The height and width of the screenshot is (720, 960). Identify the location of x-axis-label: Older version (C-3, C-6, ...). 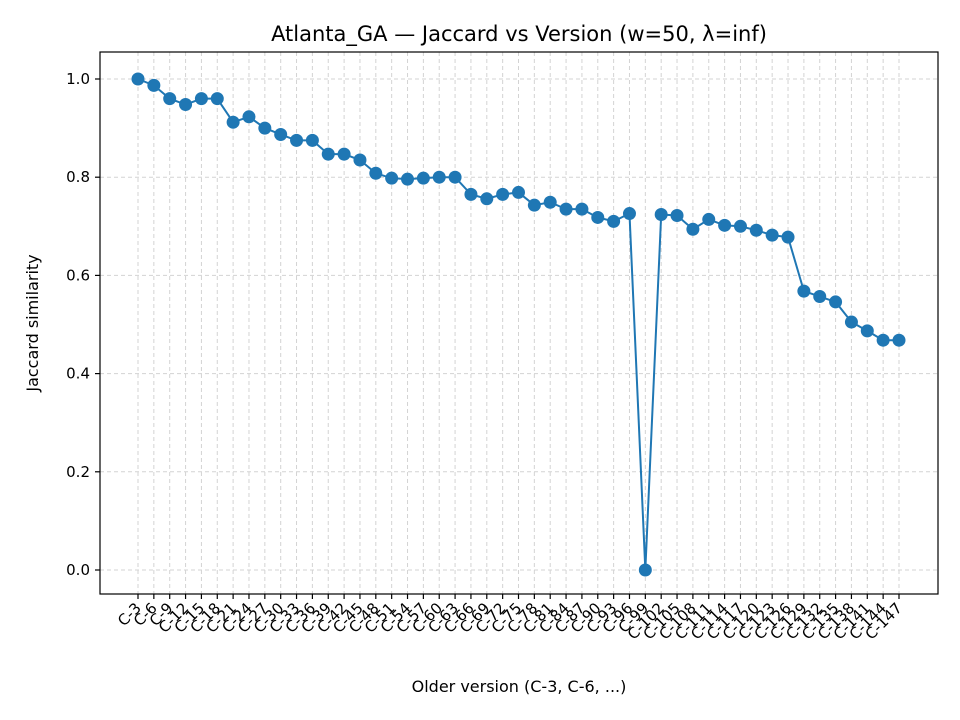
(519, 686).